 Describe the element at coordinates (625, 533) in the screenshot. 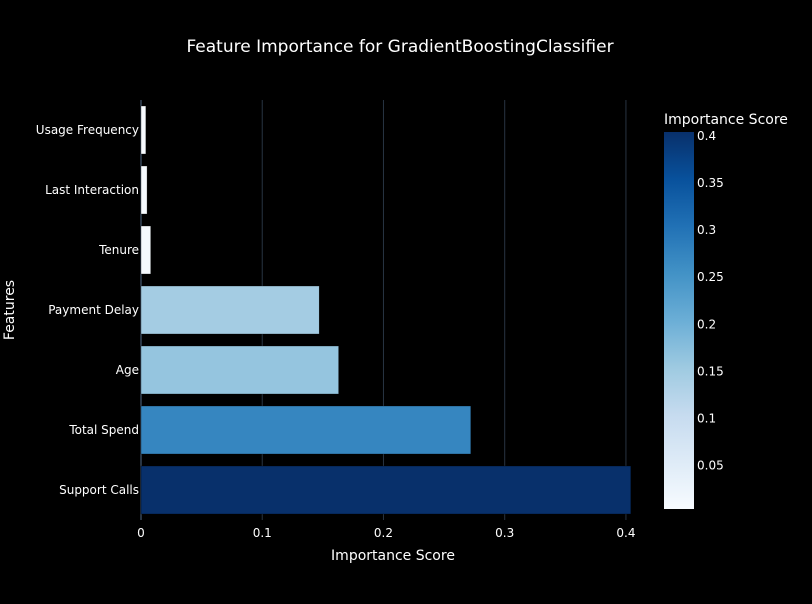

I see `x-tick-label: 0.4` at that location.